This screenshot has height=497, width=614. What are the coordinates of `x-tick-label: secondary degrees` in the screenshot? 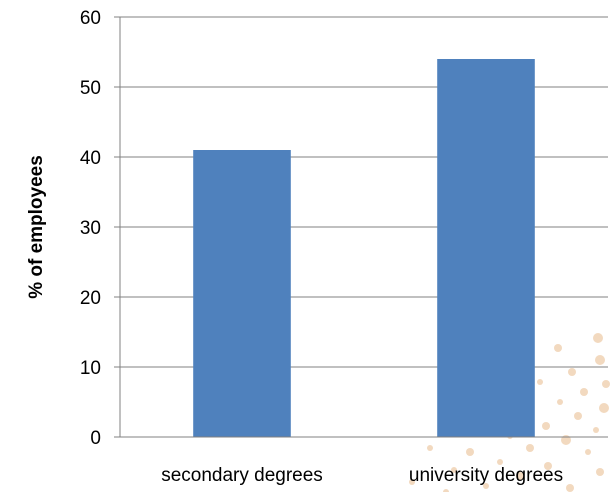 It's located at (242, 475).